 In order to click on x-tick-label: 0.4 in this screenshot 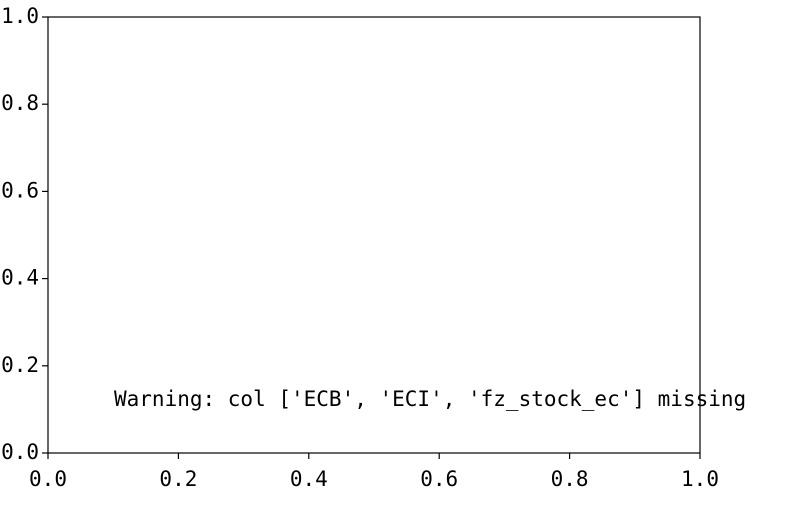, I will do `click(309, 479)`.